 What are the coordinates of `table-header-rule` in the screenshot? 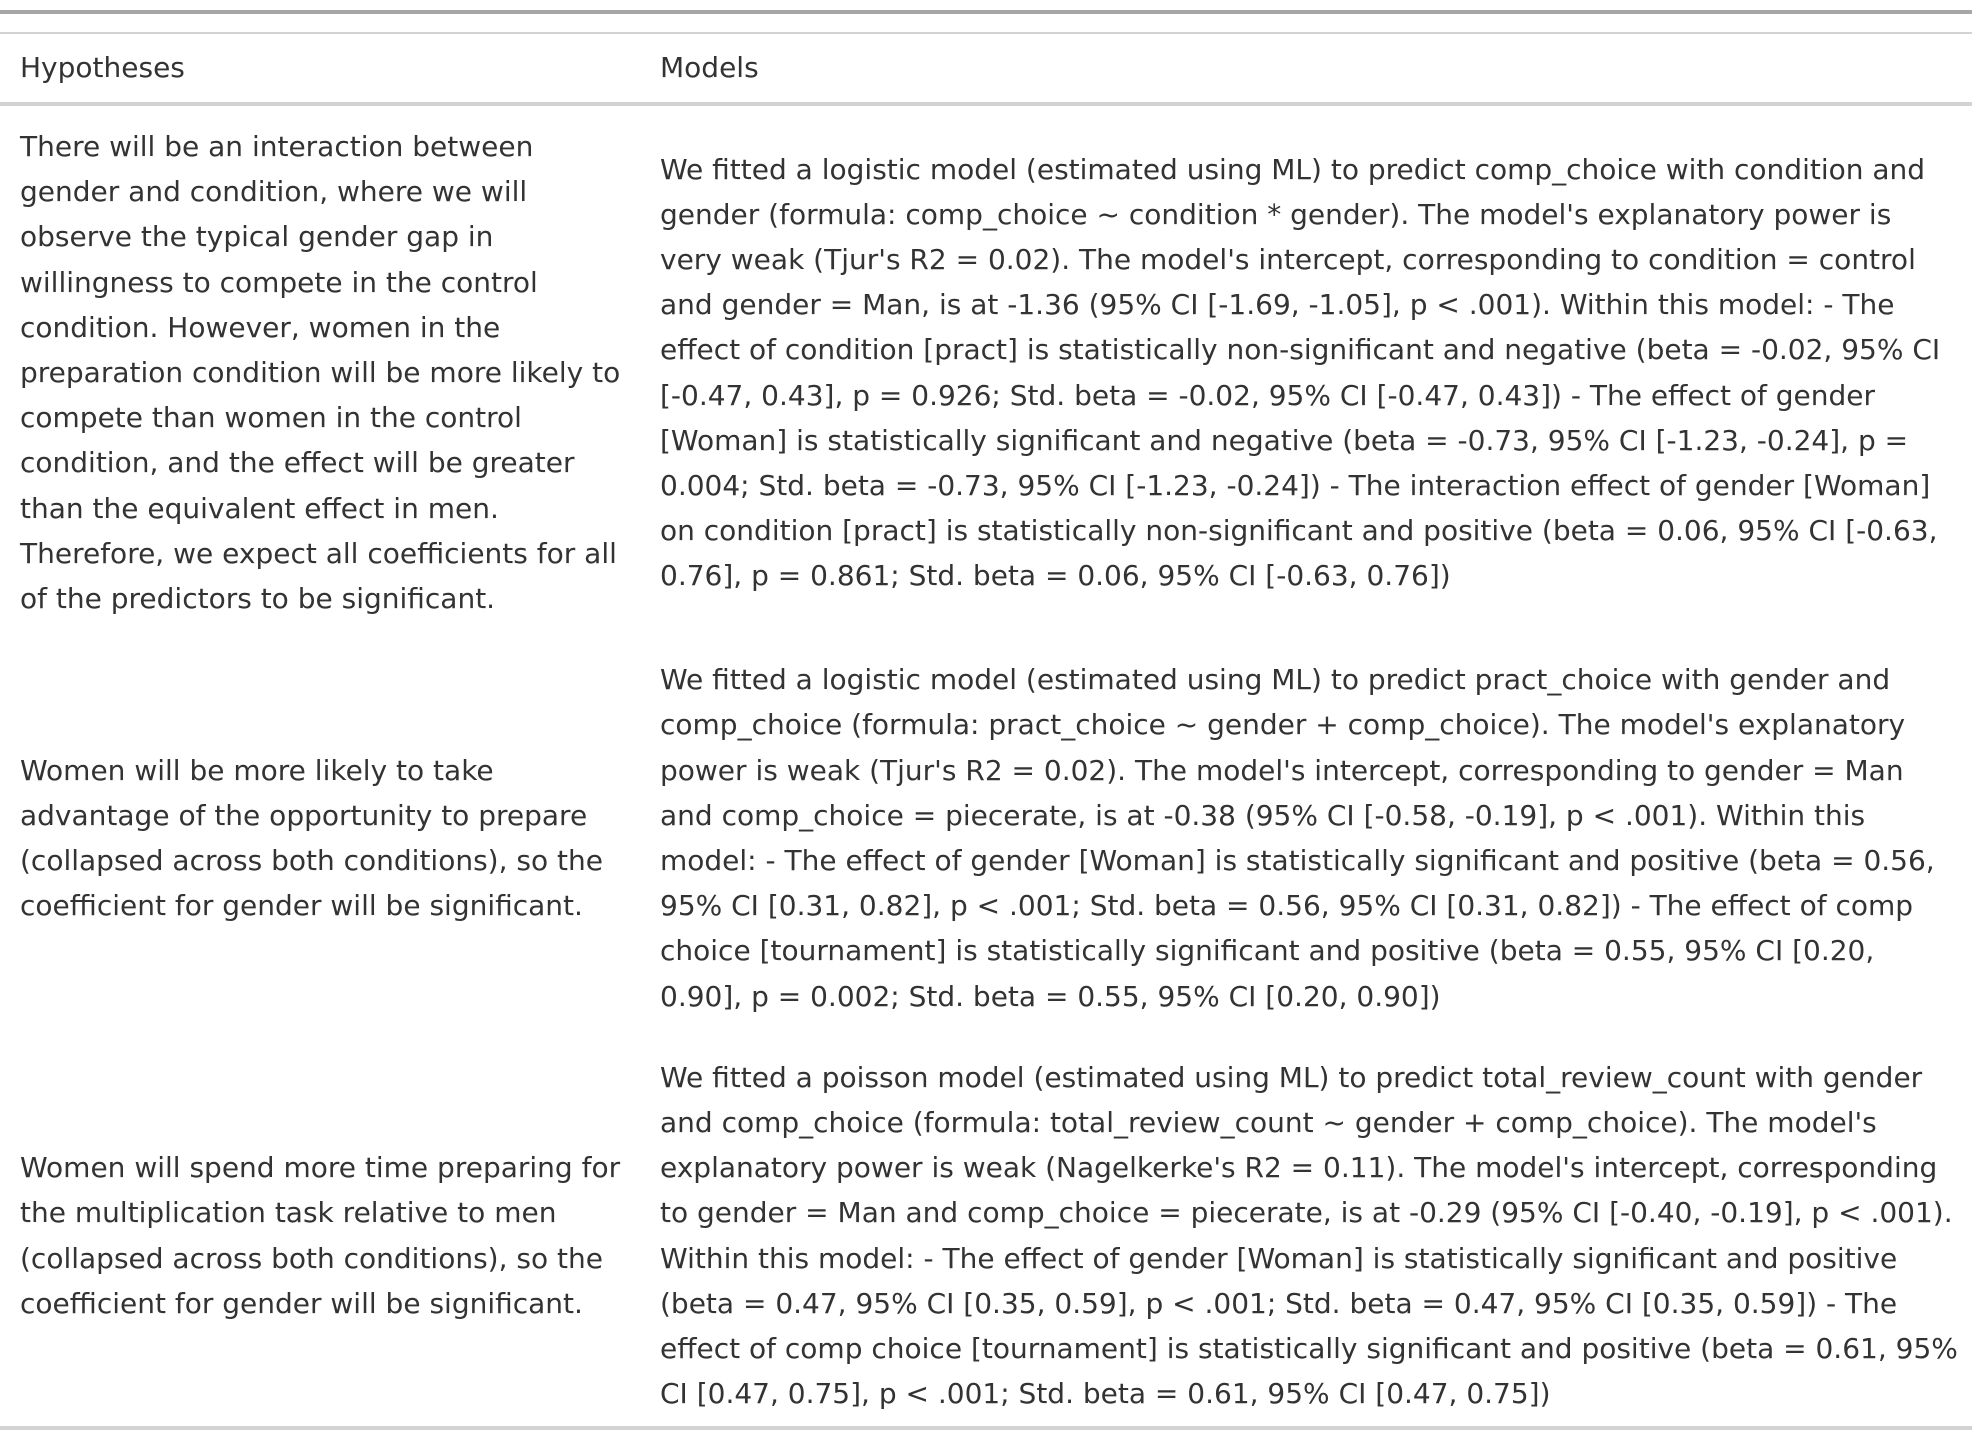 It's located at (986, 33).